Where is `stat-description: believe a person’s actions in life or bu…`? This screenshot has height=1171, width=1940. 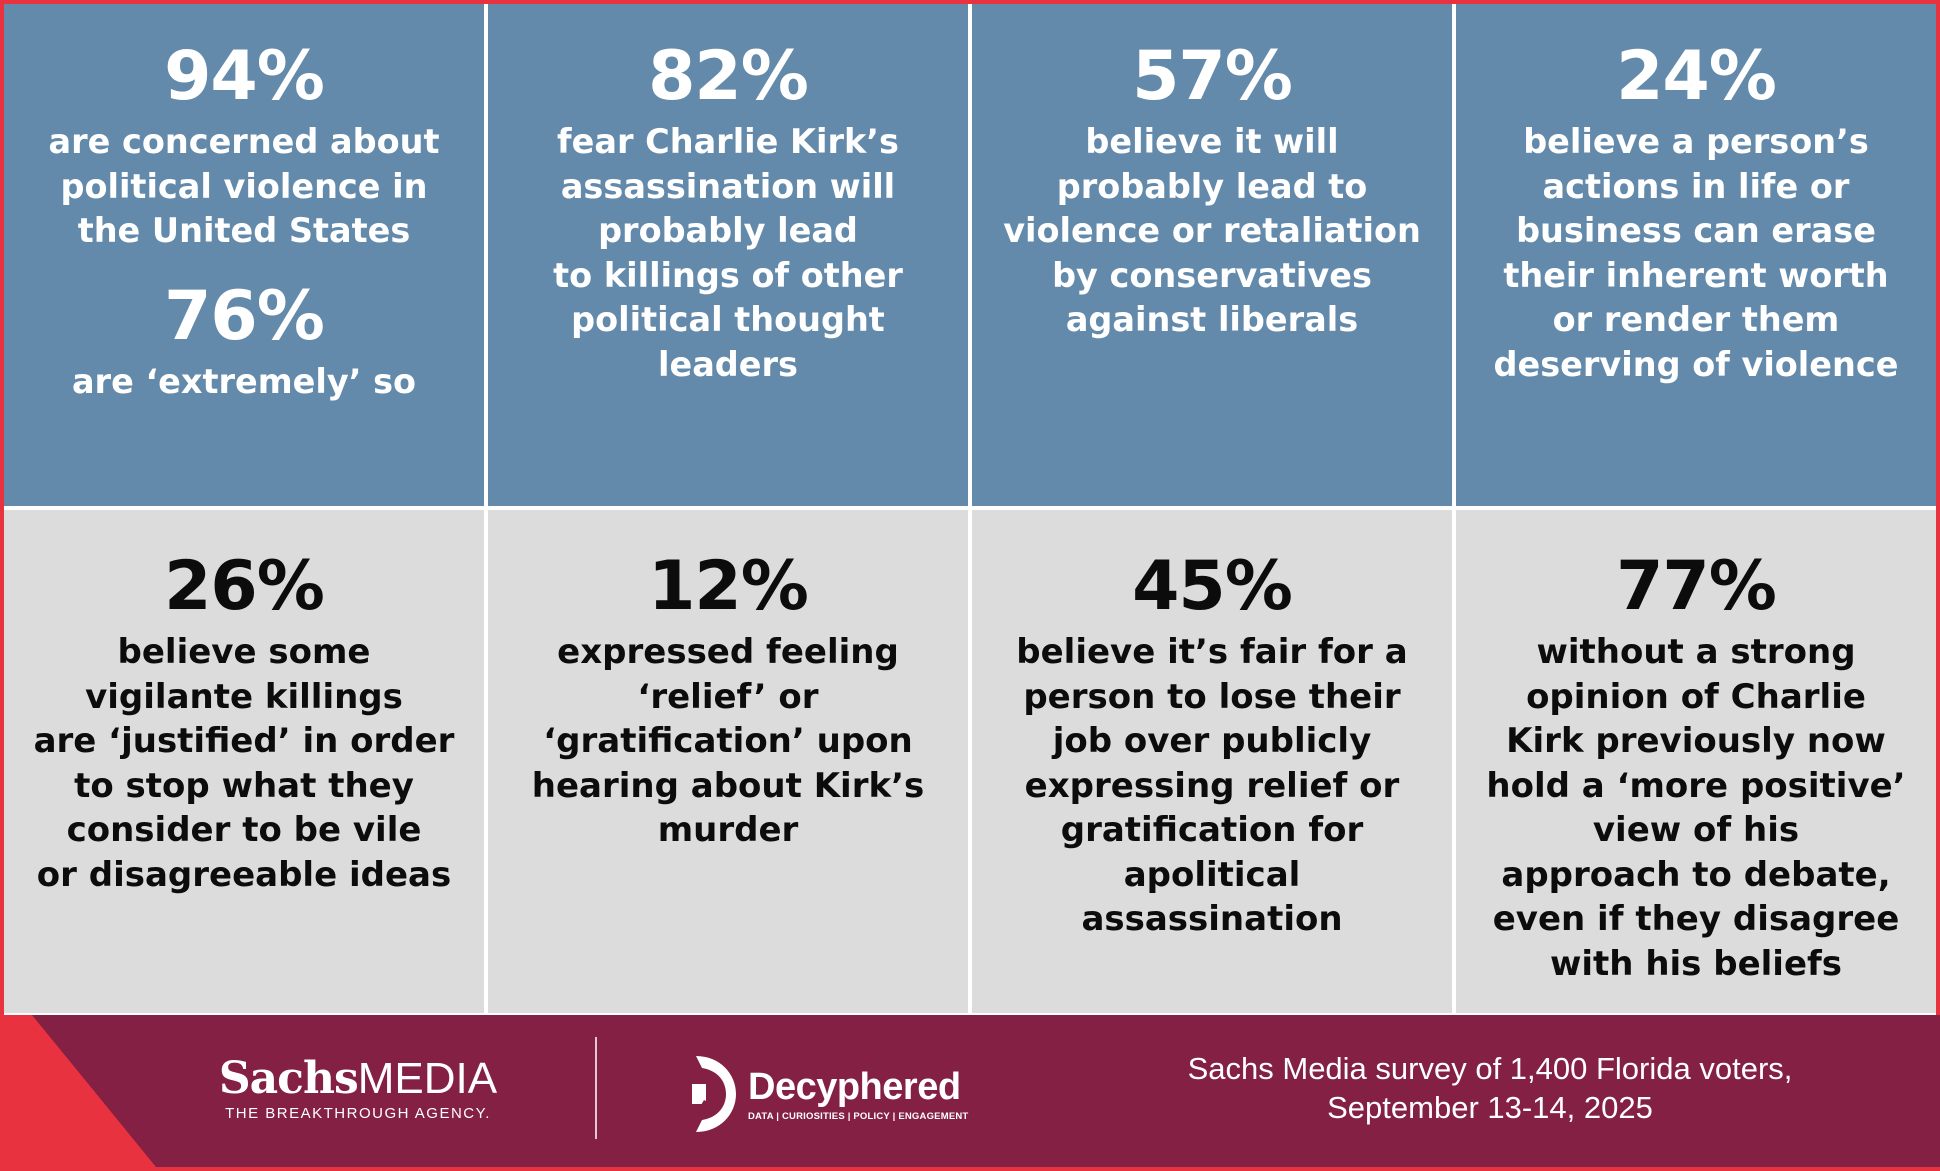
stat-description: believe a person’s actions in life or bu… is located at coordinates (1696, 253).